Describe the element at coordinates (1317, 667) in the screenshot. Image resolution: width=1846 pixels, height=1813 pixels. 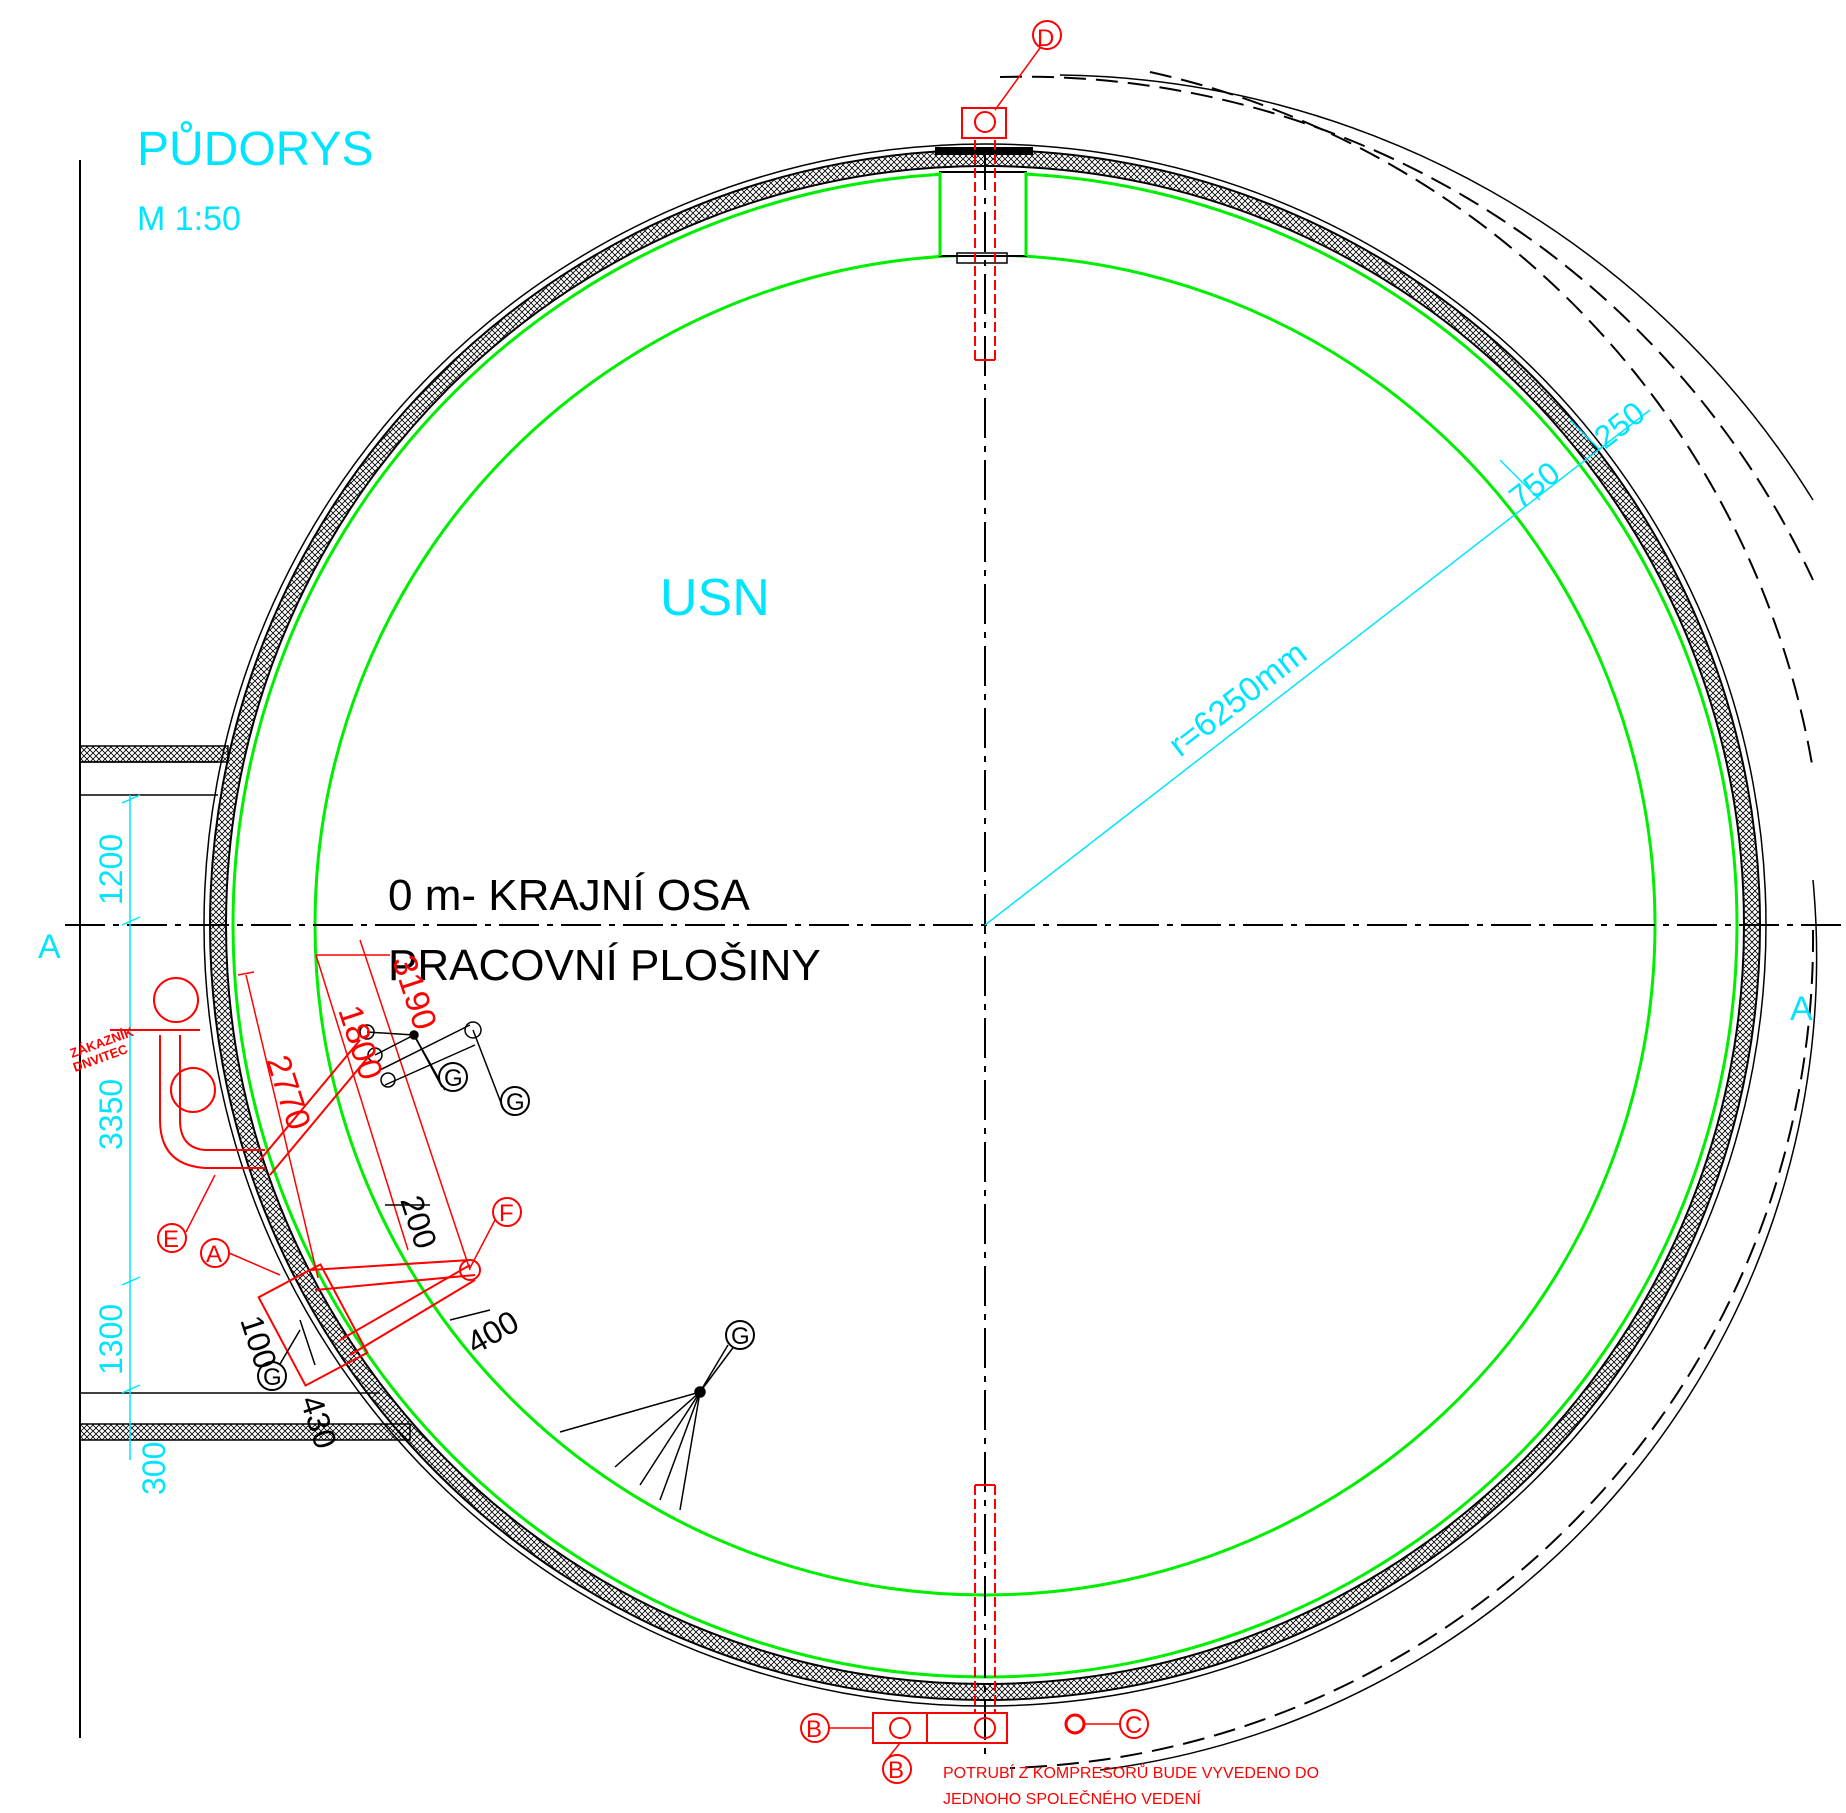
I see `radius-dimension` at that location.